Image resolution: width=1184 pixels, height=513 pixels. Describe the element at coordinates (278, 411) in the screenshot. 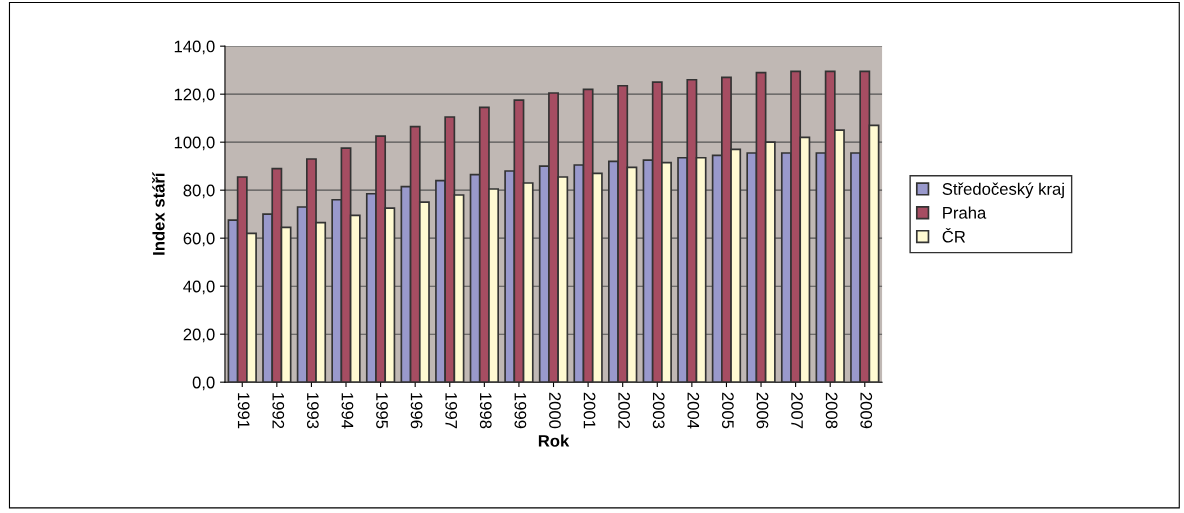

I see `x-tick-label: 1992` at that location.